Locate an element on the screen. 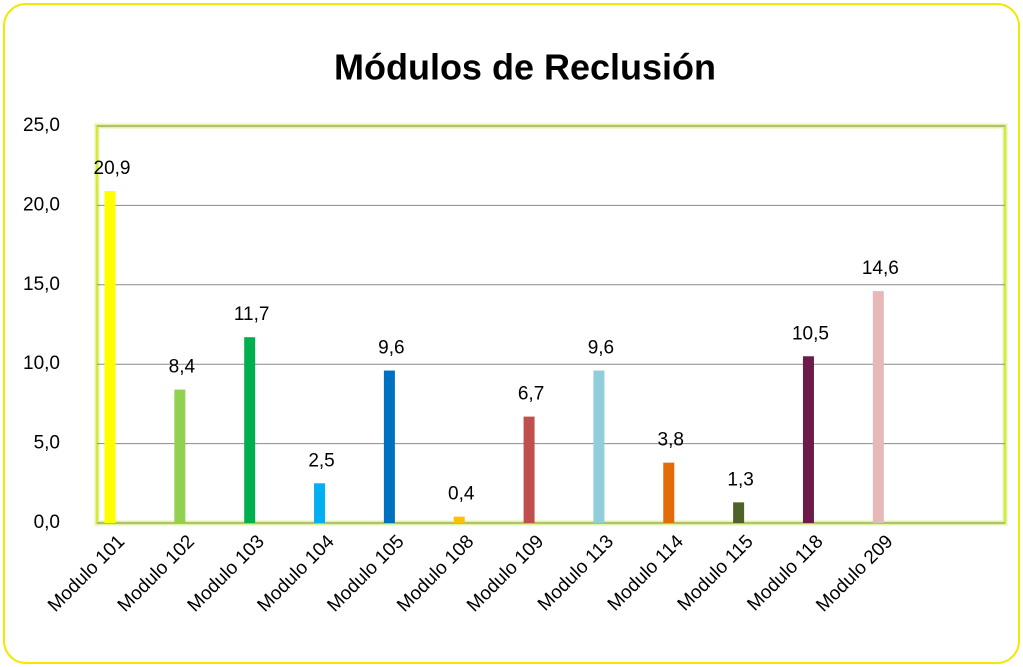 The image size is (1023, 667). value-label: 14,6 is located at coordinates (880, 268).